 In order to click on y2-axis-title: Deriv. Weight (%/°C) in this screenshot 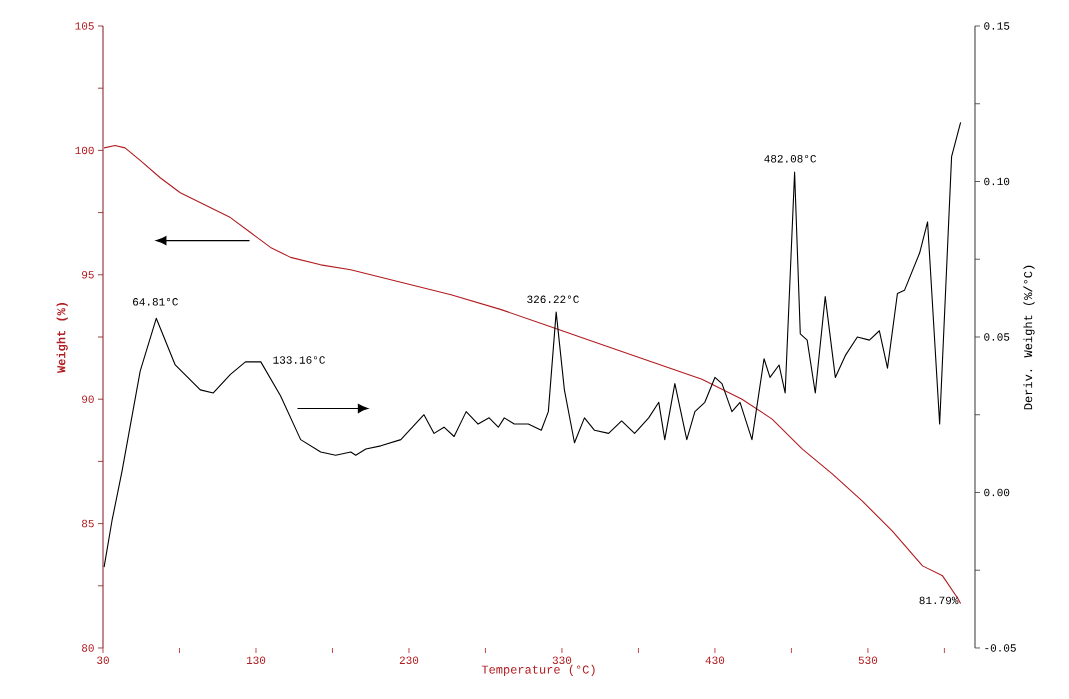, I will do `click(1029, 337)`.